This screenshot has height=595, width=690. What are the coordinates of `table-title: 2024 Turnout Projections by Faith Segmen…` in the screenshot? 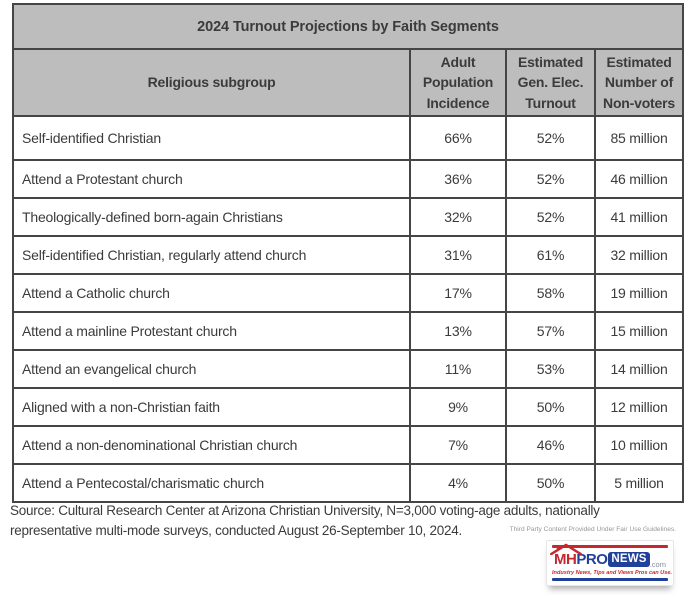 It's located at (348, 26).